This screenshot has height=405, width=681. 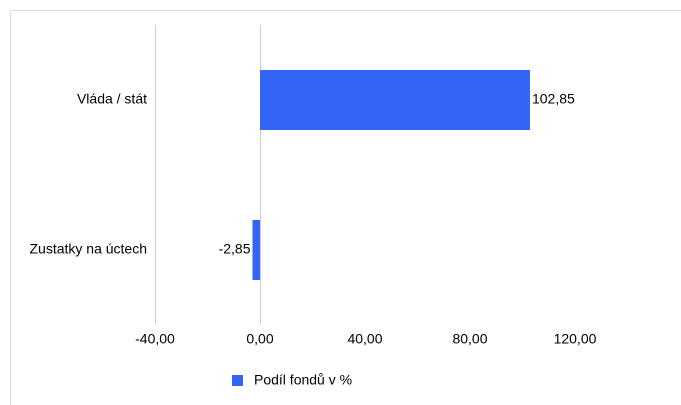 What do you see at coordinates (237, 380) in the screenshot?
I see `legend-swatch` at bounding box center [237, 380].